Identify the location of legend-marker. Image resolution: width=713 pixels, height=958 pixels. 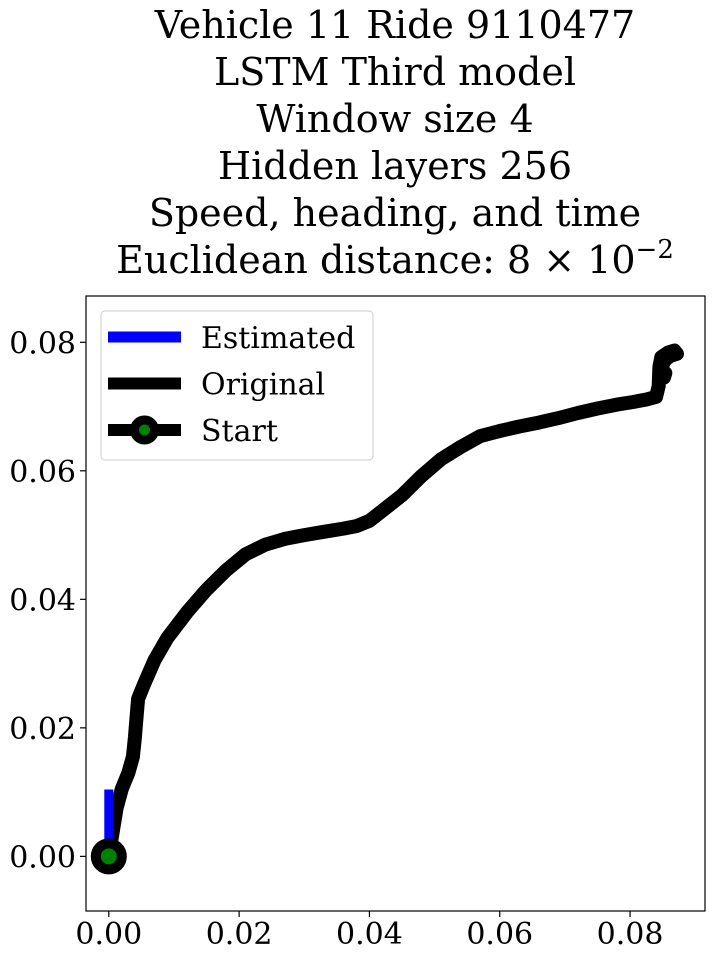
(144, 430).